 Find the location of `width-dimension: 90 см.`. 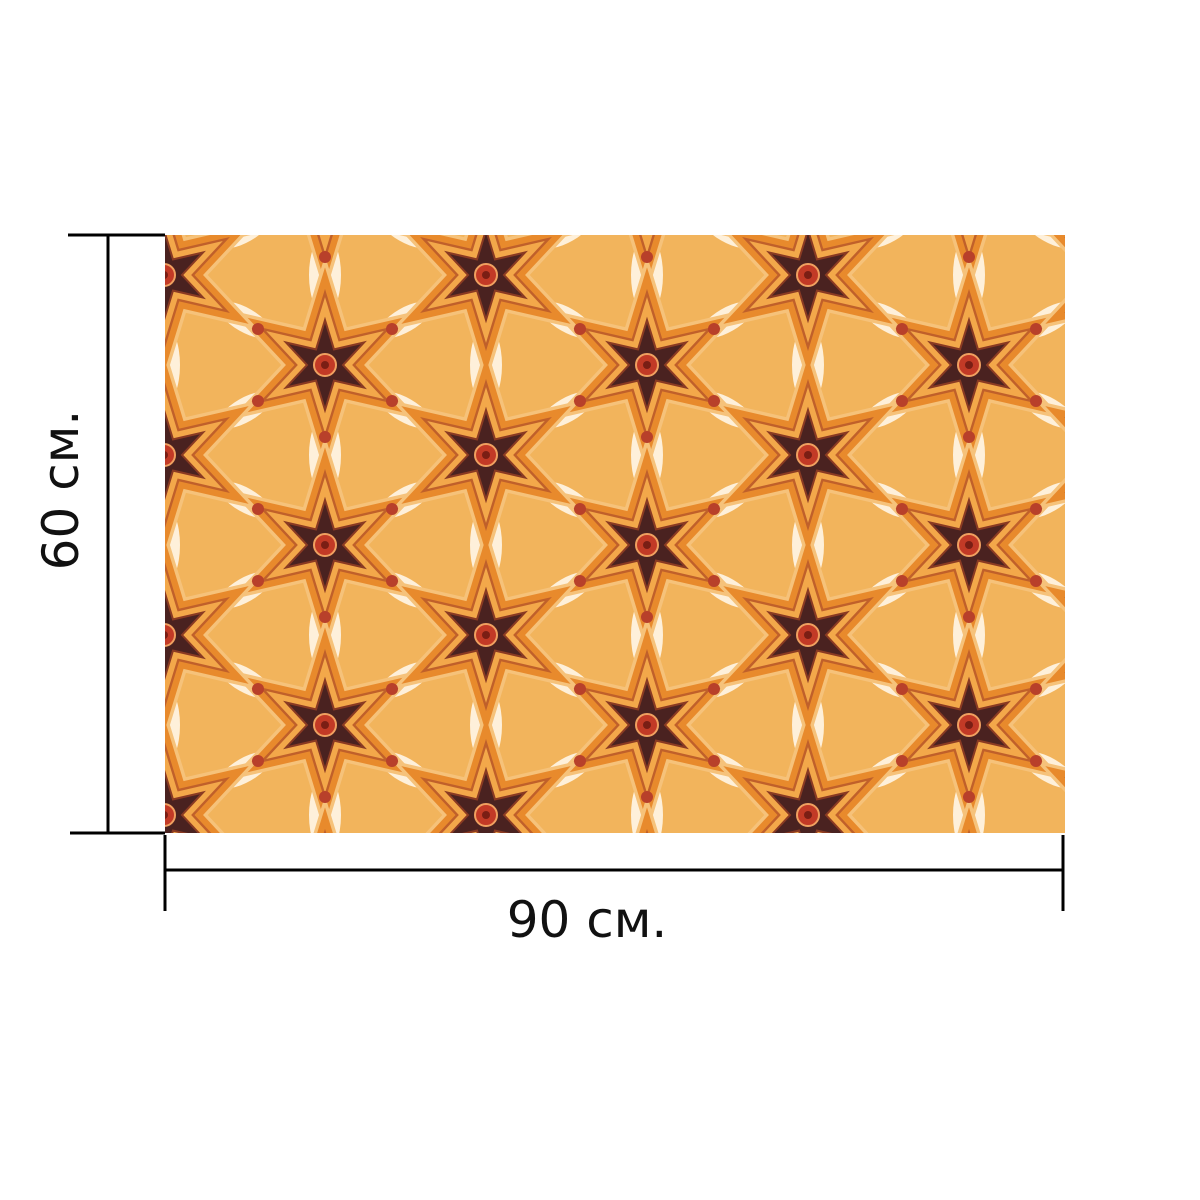

width-dimension: 90 см. is located at coordinates (614, 892).